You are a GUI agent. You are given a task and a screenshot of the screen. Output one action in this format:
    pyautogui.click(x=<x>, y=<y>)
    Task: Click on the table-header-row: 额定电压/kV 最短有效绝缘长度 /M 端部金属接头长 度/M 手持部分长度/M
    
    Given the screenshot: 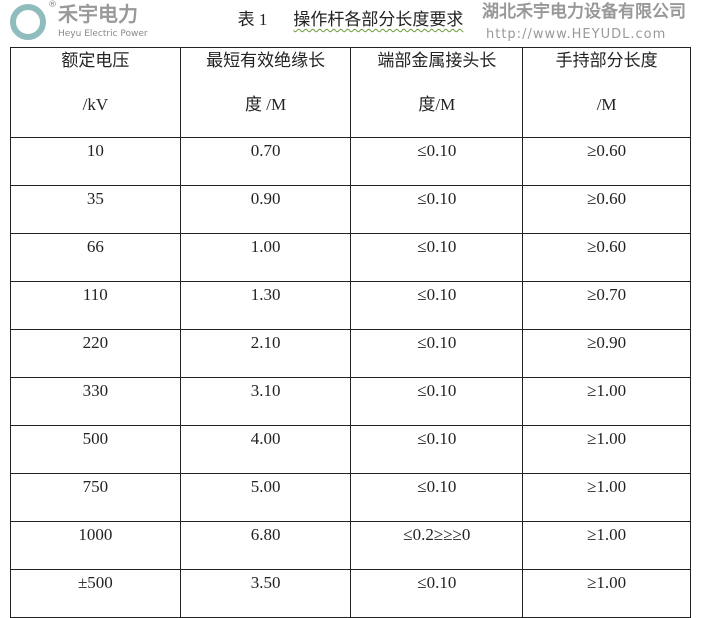 What is the action you would take?
    pyautogui.click(x=350, y=92)
    